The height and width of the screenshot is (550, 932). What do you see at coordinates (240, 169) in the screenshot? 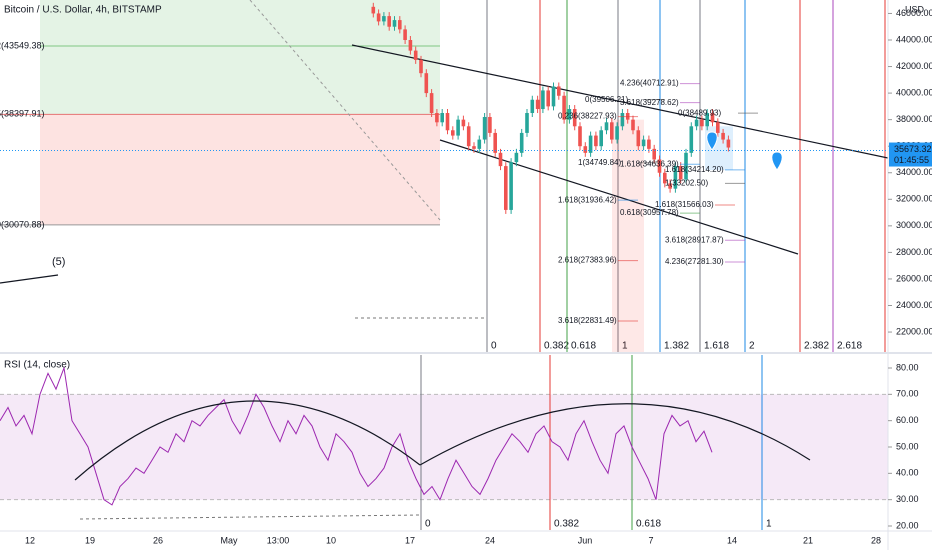
I see `loss-box` at bounding box center [240, 169].